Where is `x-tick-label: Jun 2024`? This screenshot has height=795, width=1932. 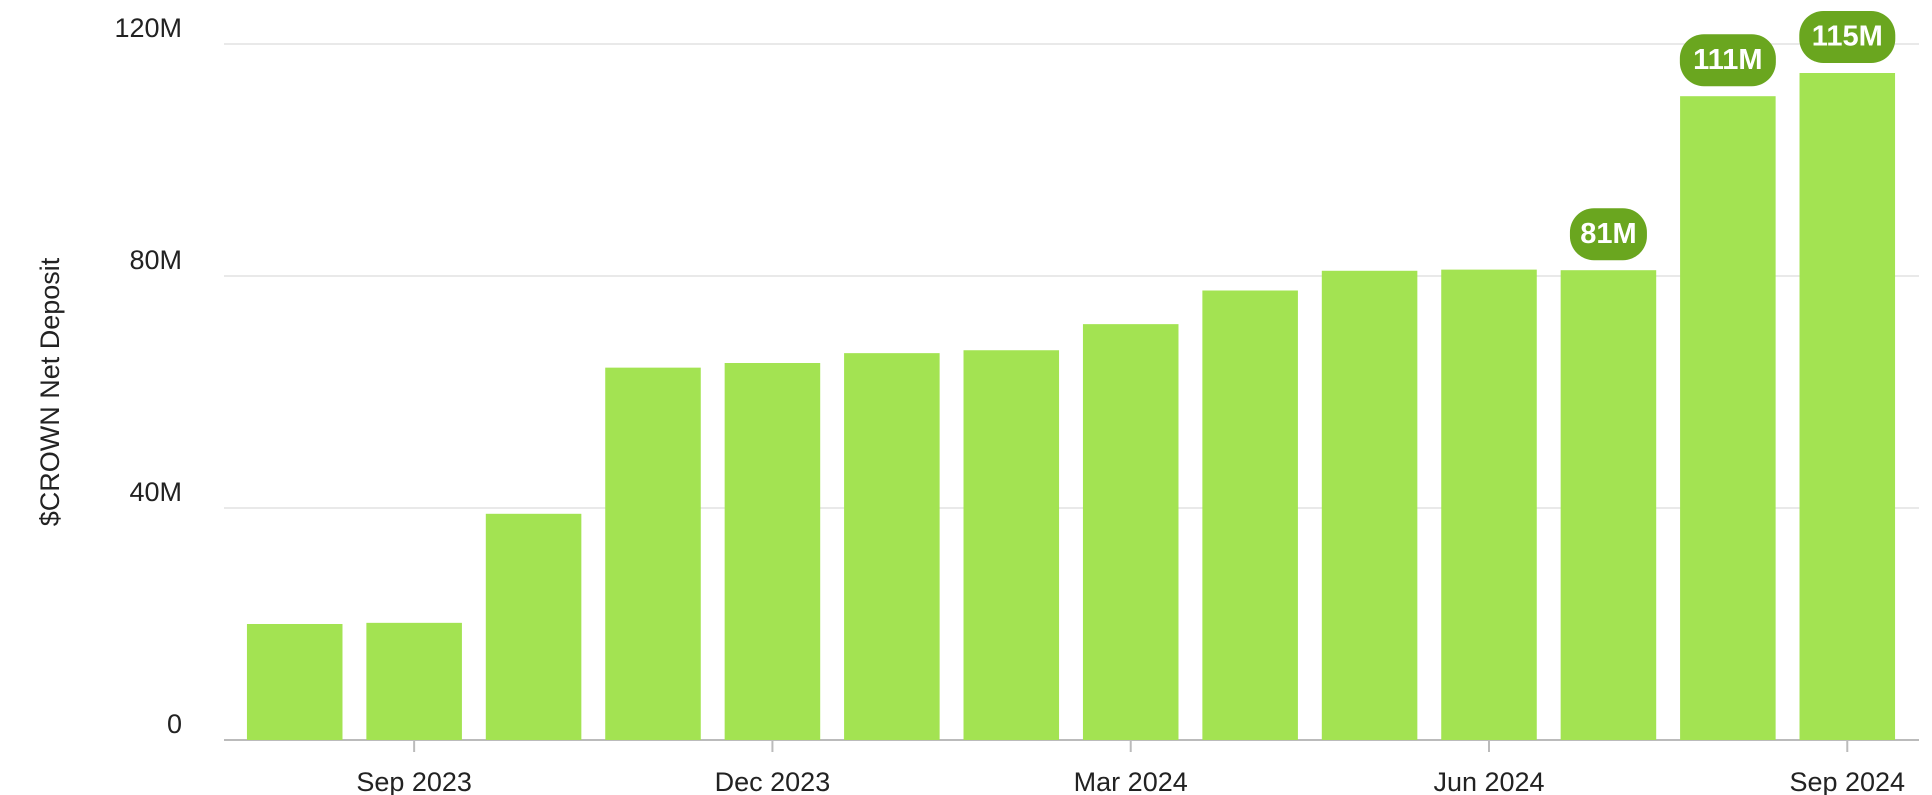
x-tick-label: Jun 2024 is located at coordinates (1488, 781).